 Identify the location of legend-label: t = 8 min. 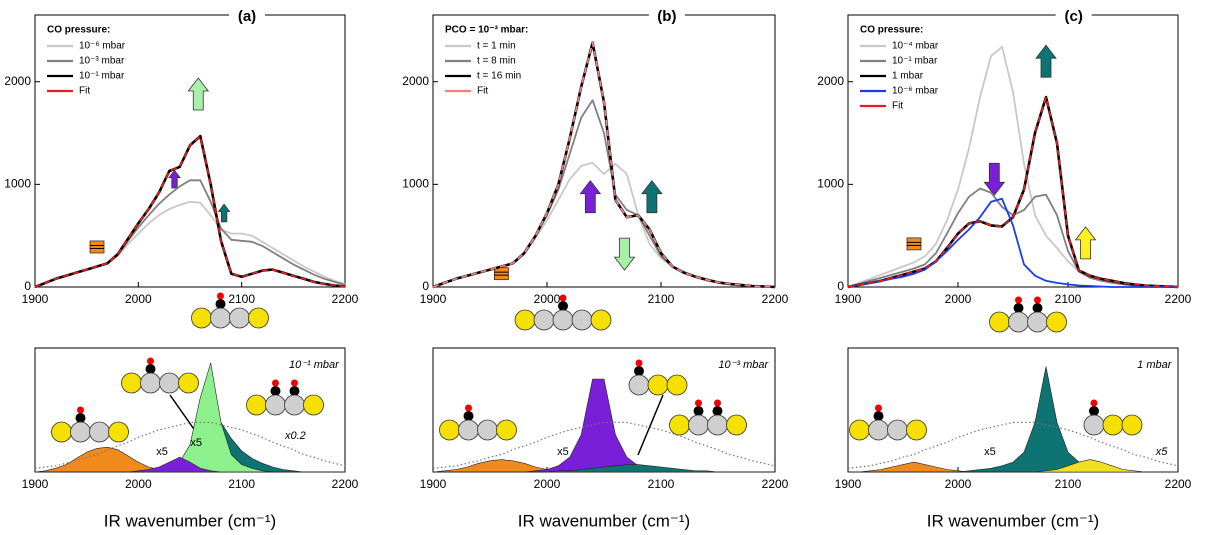
(496, 61).